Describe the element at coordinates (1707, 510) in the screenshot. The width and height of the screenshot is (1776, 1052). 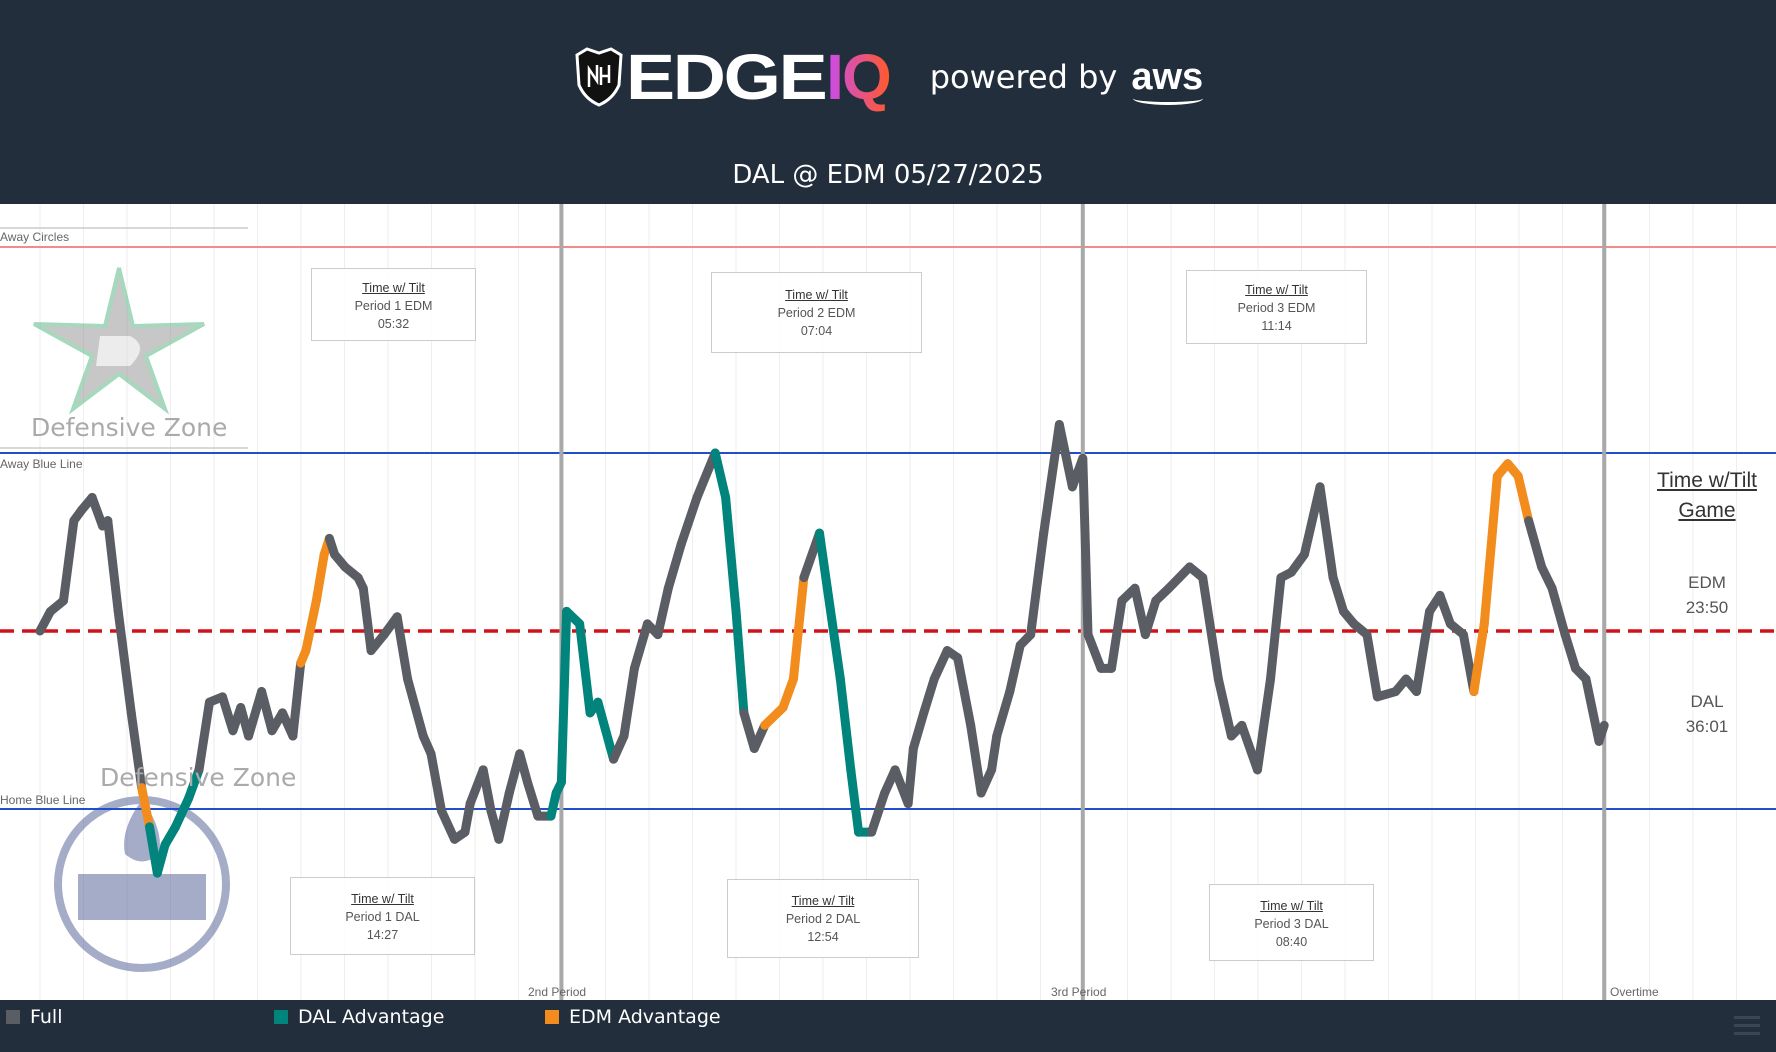
I see `game-tilt-subtitle: Game` at that location.